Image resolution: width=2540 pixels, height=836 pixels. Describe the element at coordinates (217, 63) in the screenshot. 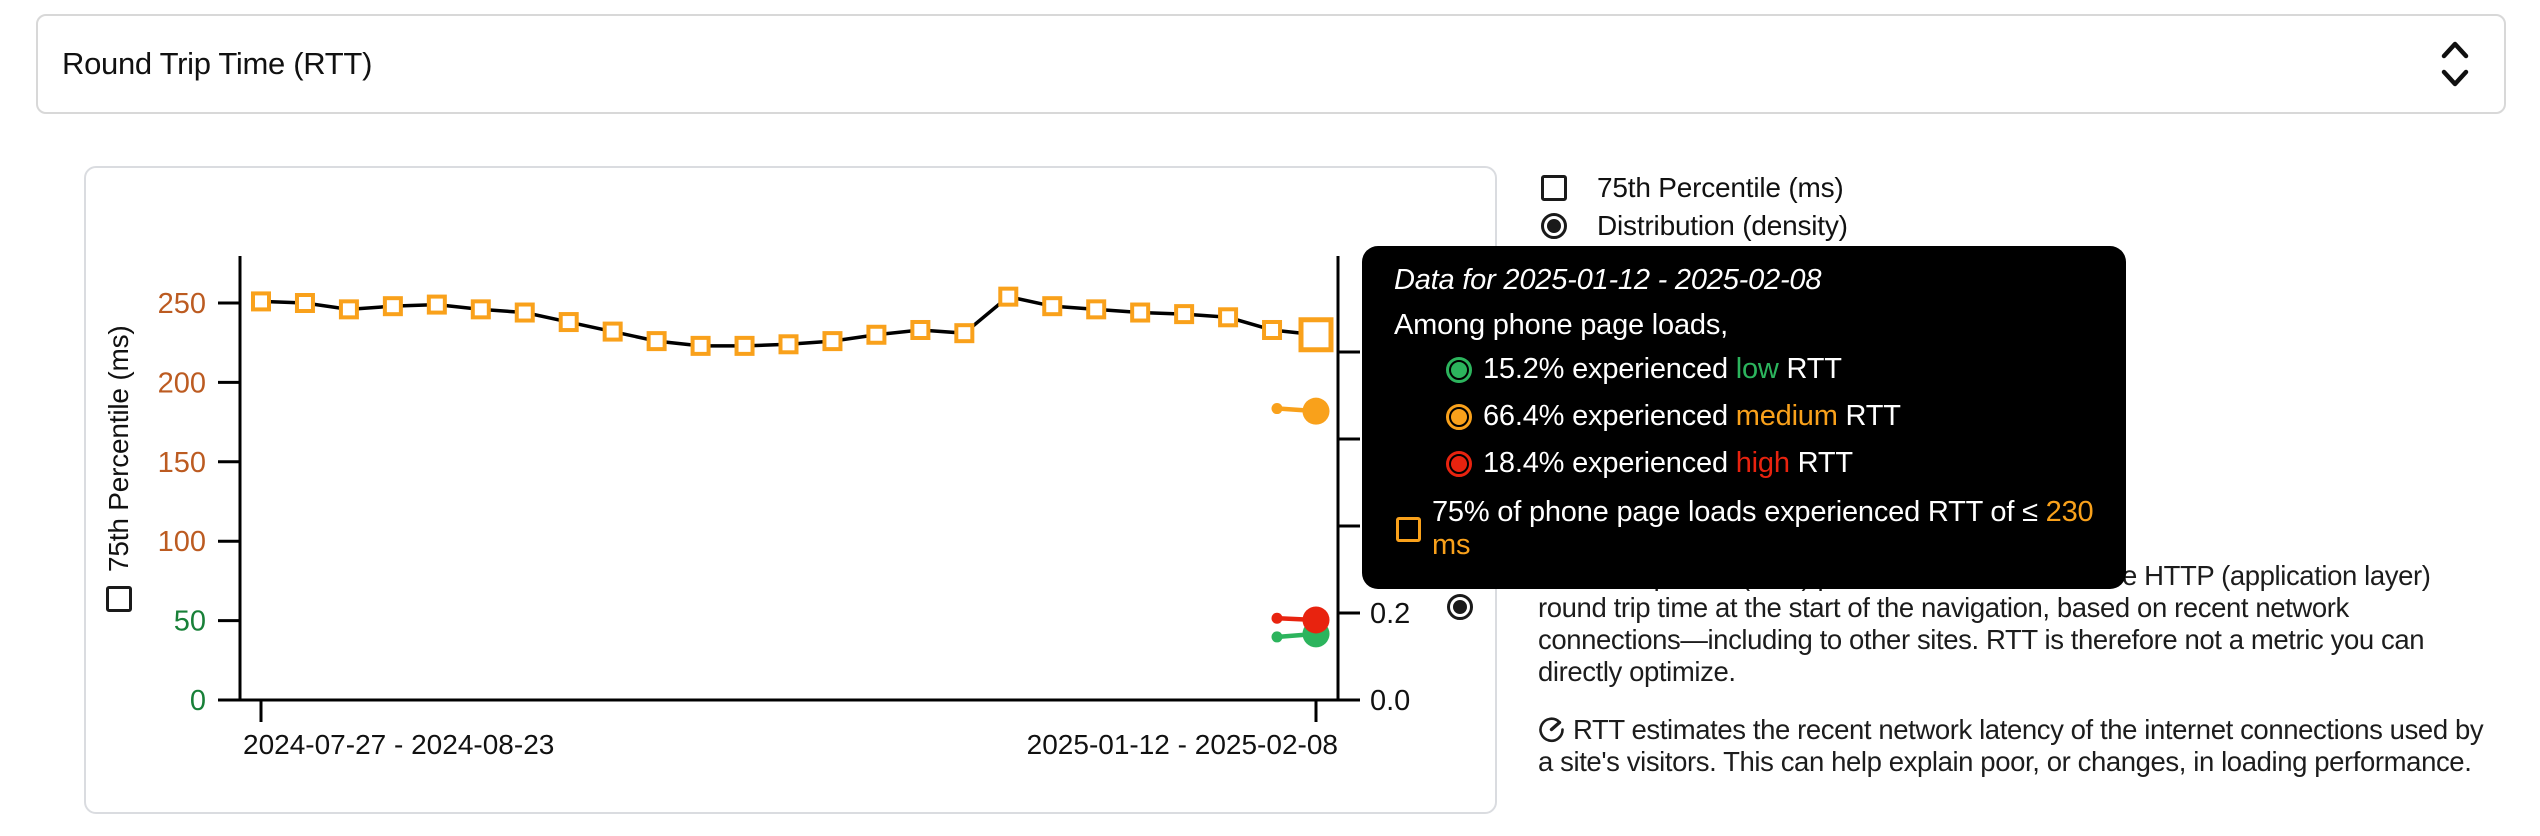

I see `metric-select-label: Round Trip Time (RTT)` at that location.